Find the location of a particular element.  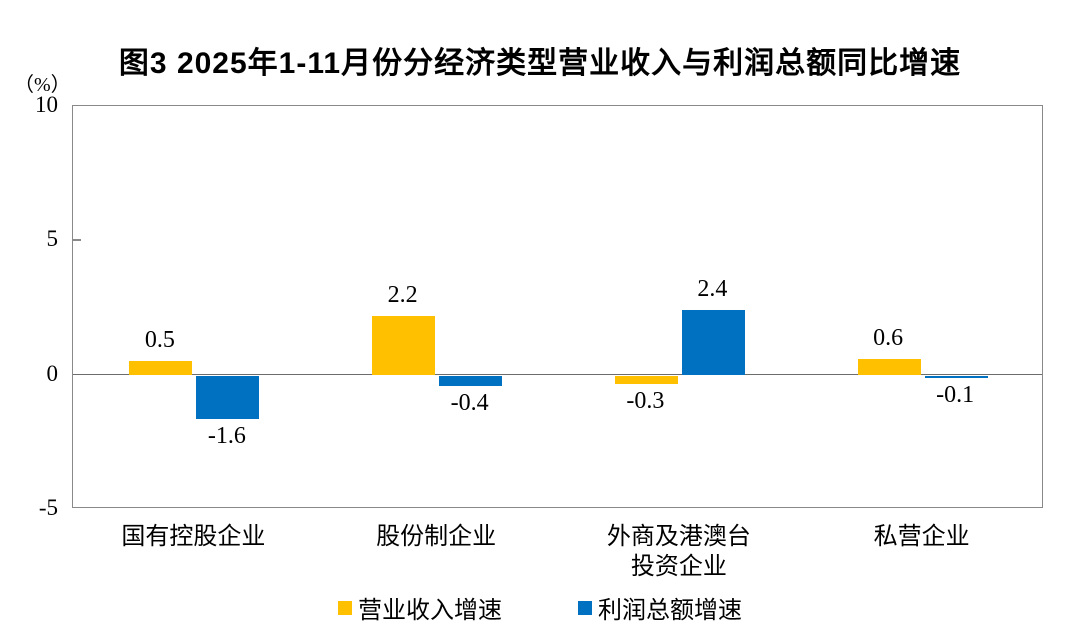

y-tick-label: 10 is located at coordinates (46, 104).